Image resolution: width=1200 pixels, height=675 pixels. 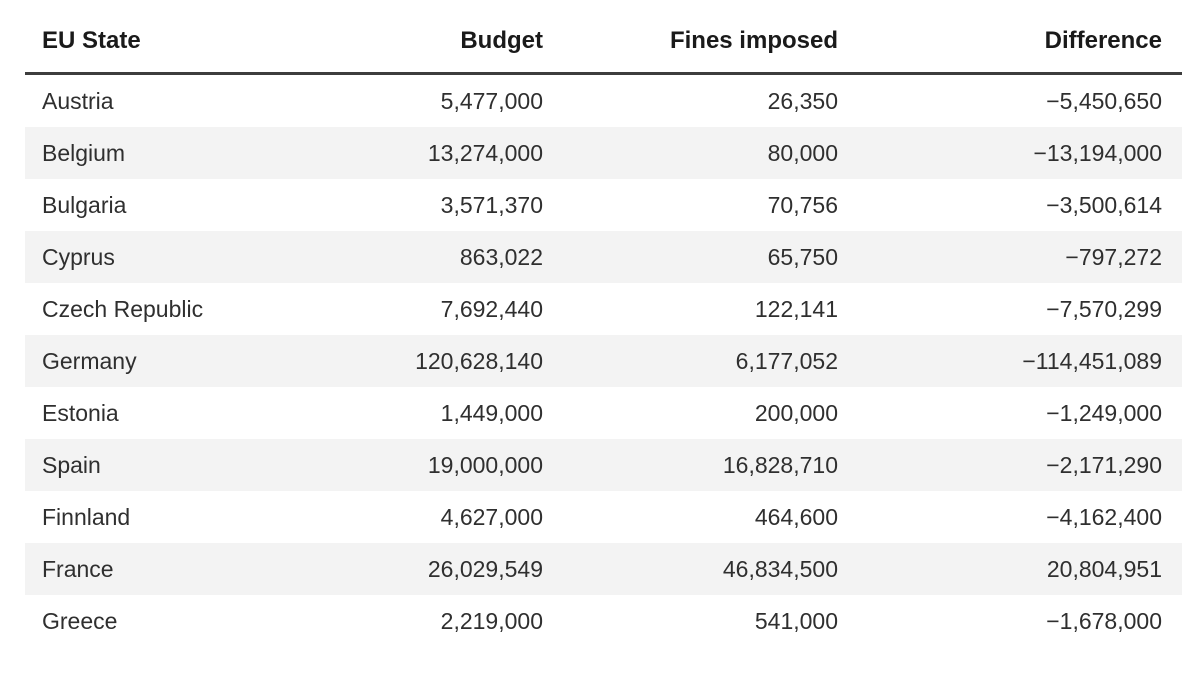 I want to click on cell-difference: −3,500,614, so click(x=1104, y=205).